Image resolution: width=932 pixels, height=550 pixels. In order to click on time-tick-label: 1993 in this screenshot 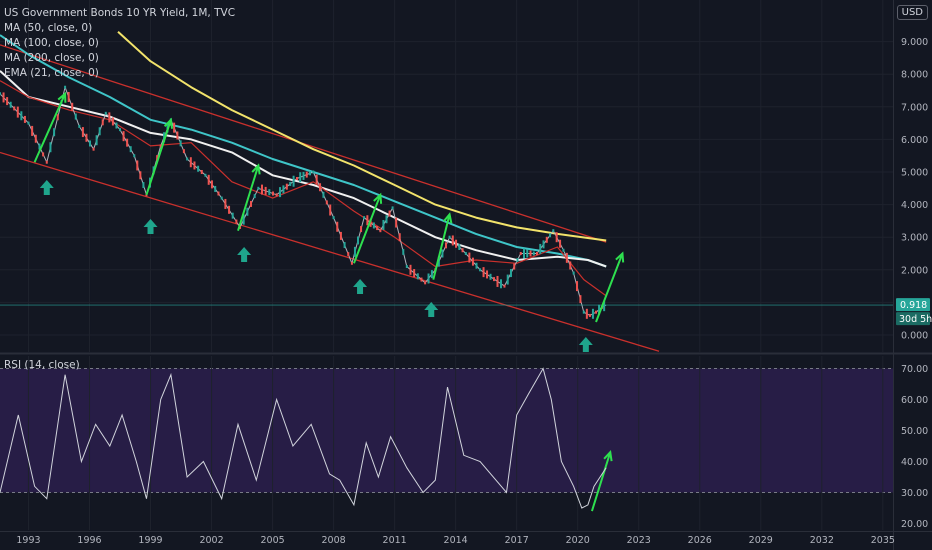, I will do `click(28, 540)`.